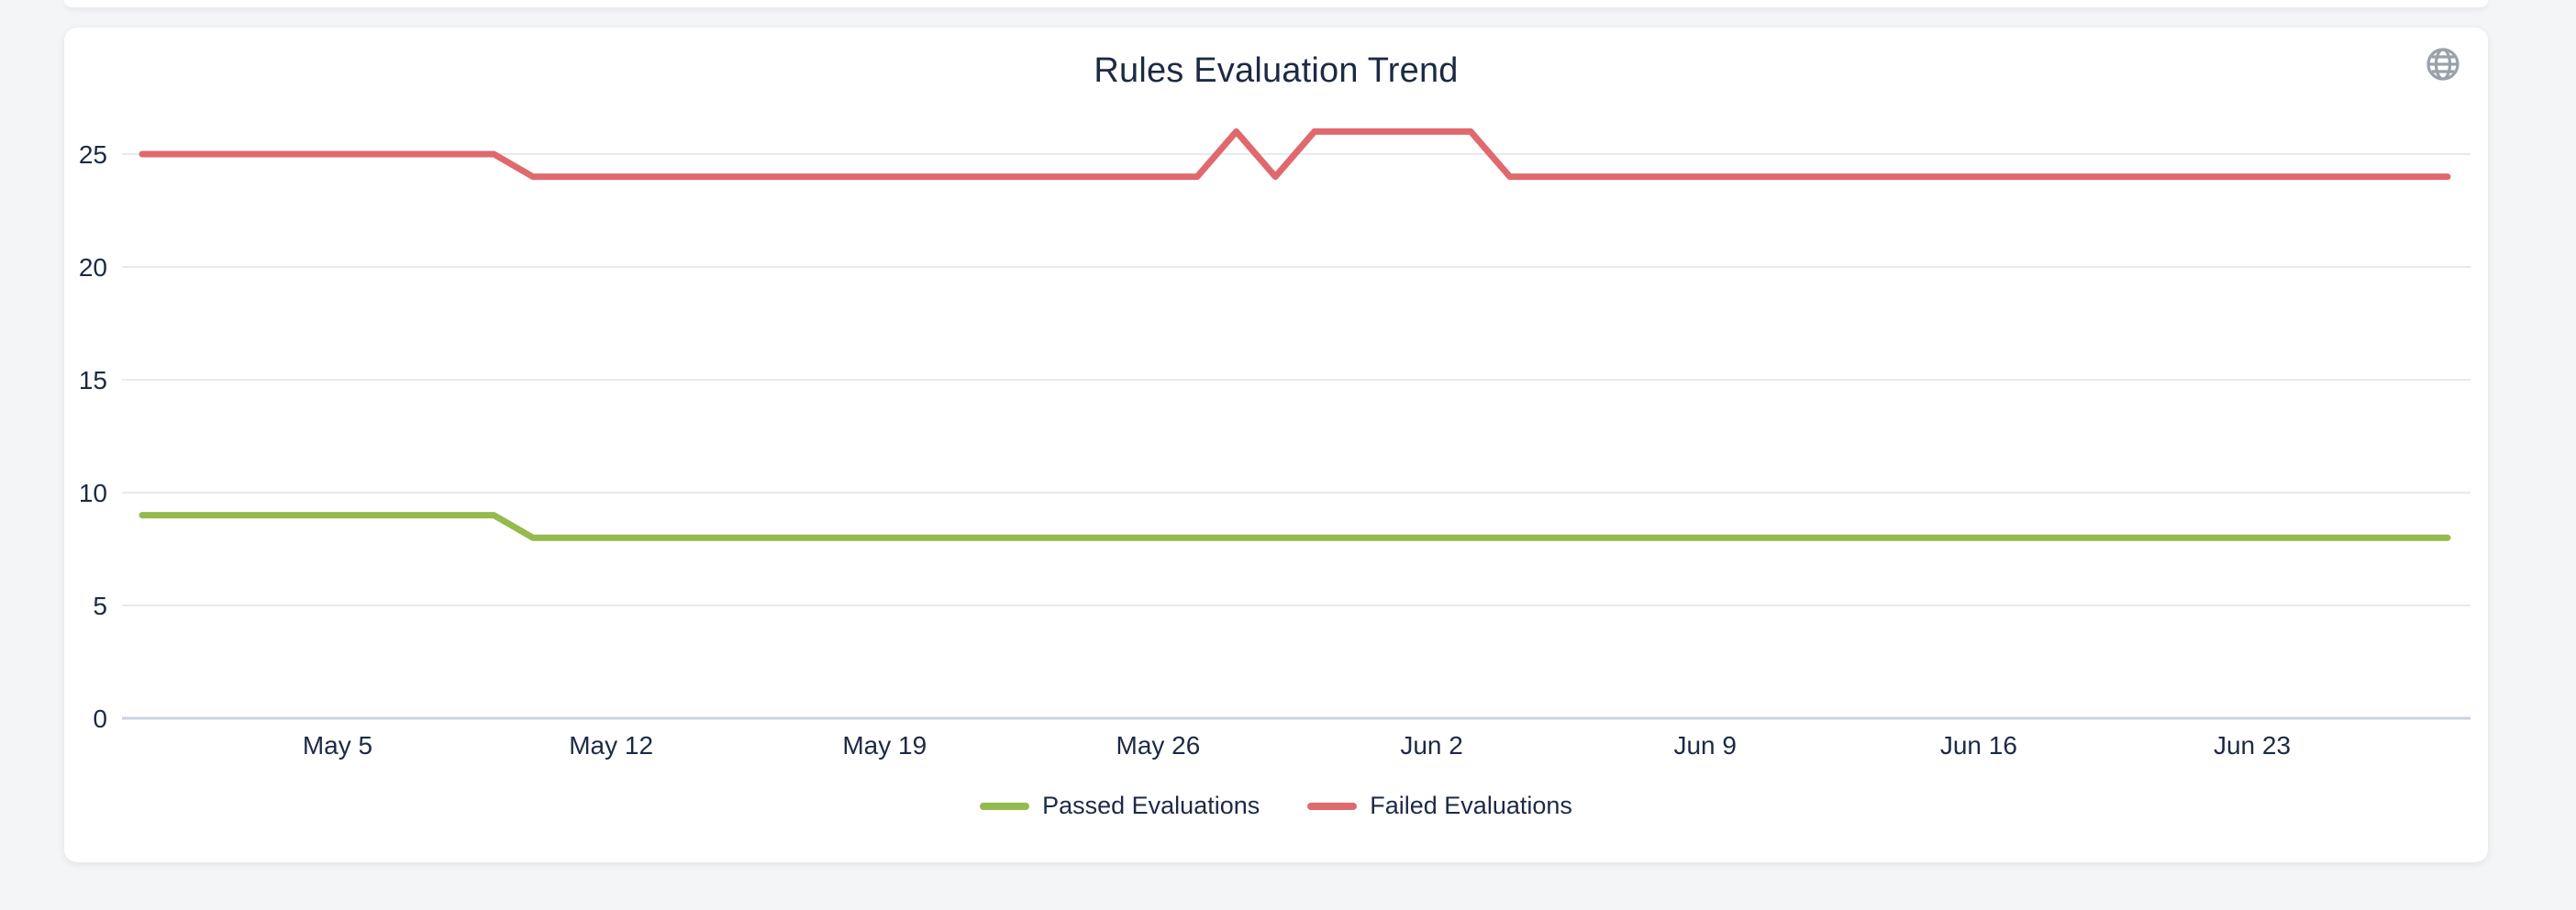  What do you see at coordinates (93, 154) in the screenshot?
I see `y-tick-label: 25` at bounding box center [93, 154].